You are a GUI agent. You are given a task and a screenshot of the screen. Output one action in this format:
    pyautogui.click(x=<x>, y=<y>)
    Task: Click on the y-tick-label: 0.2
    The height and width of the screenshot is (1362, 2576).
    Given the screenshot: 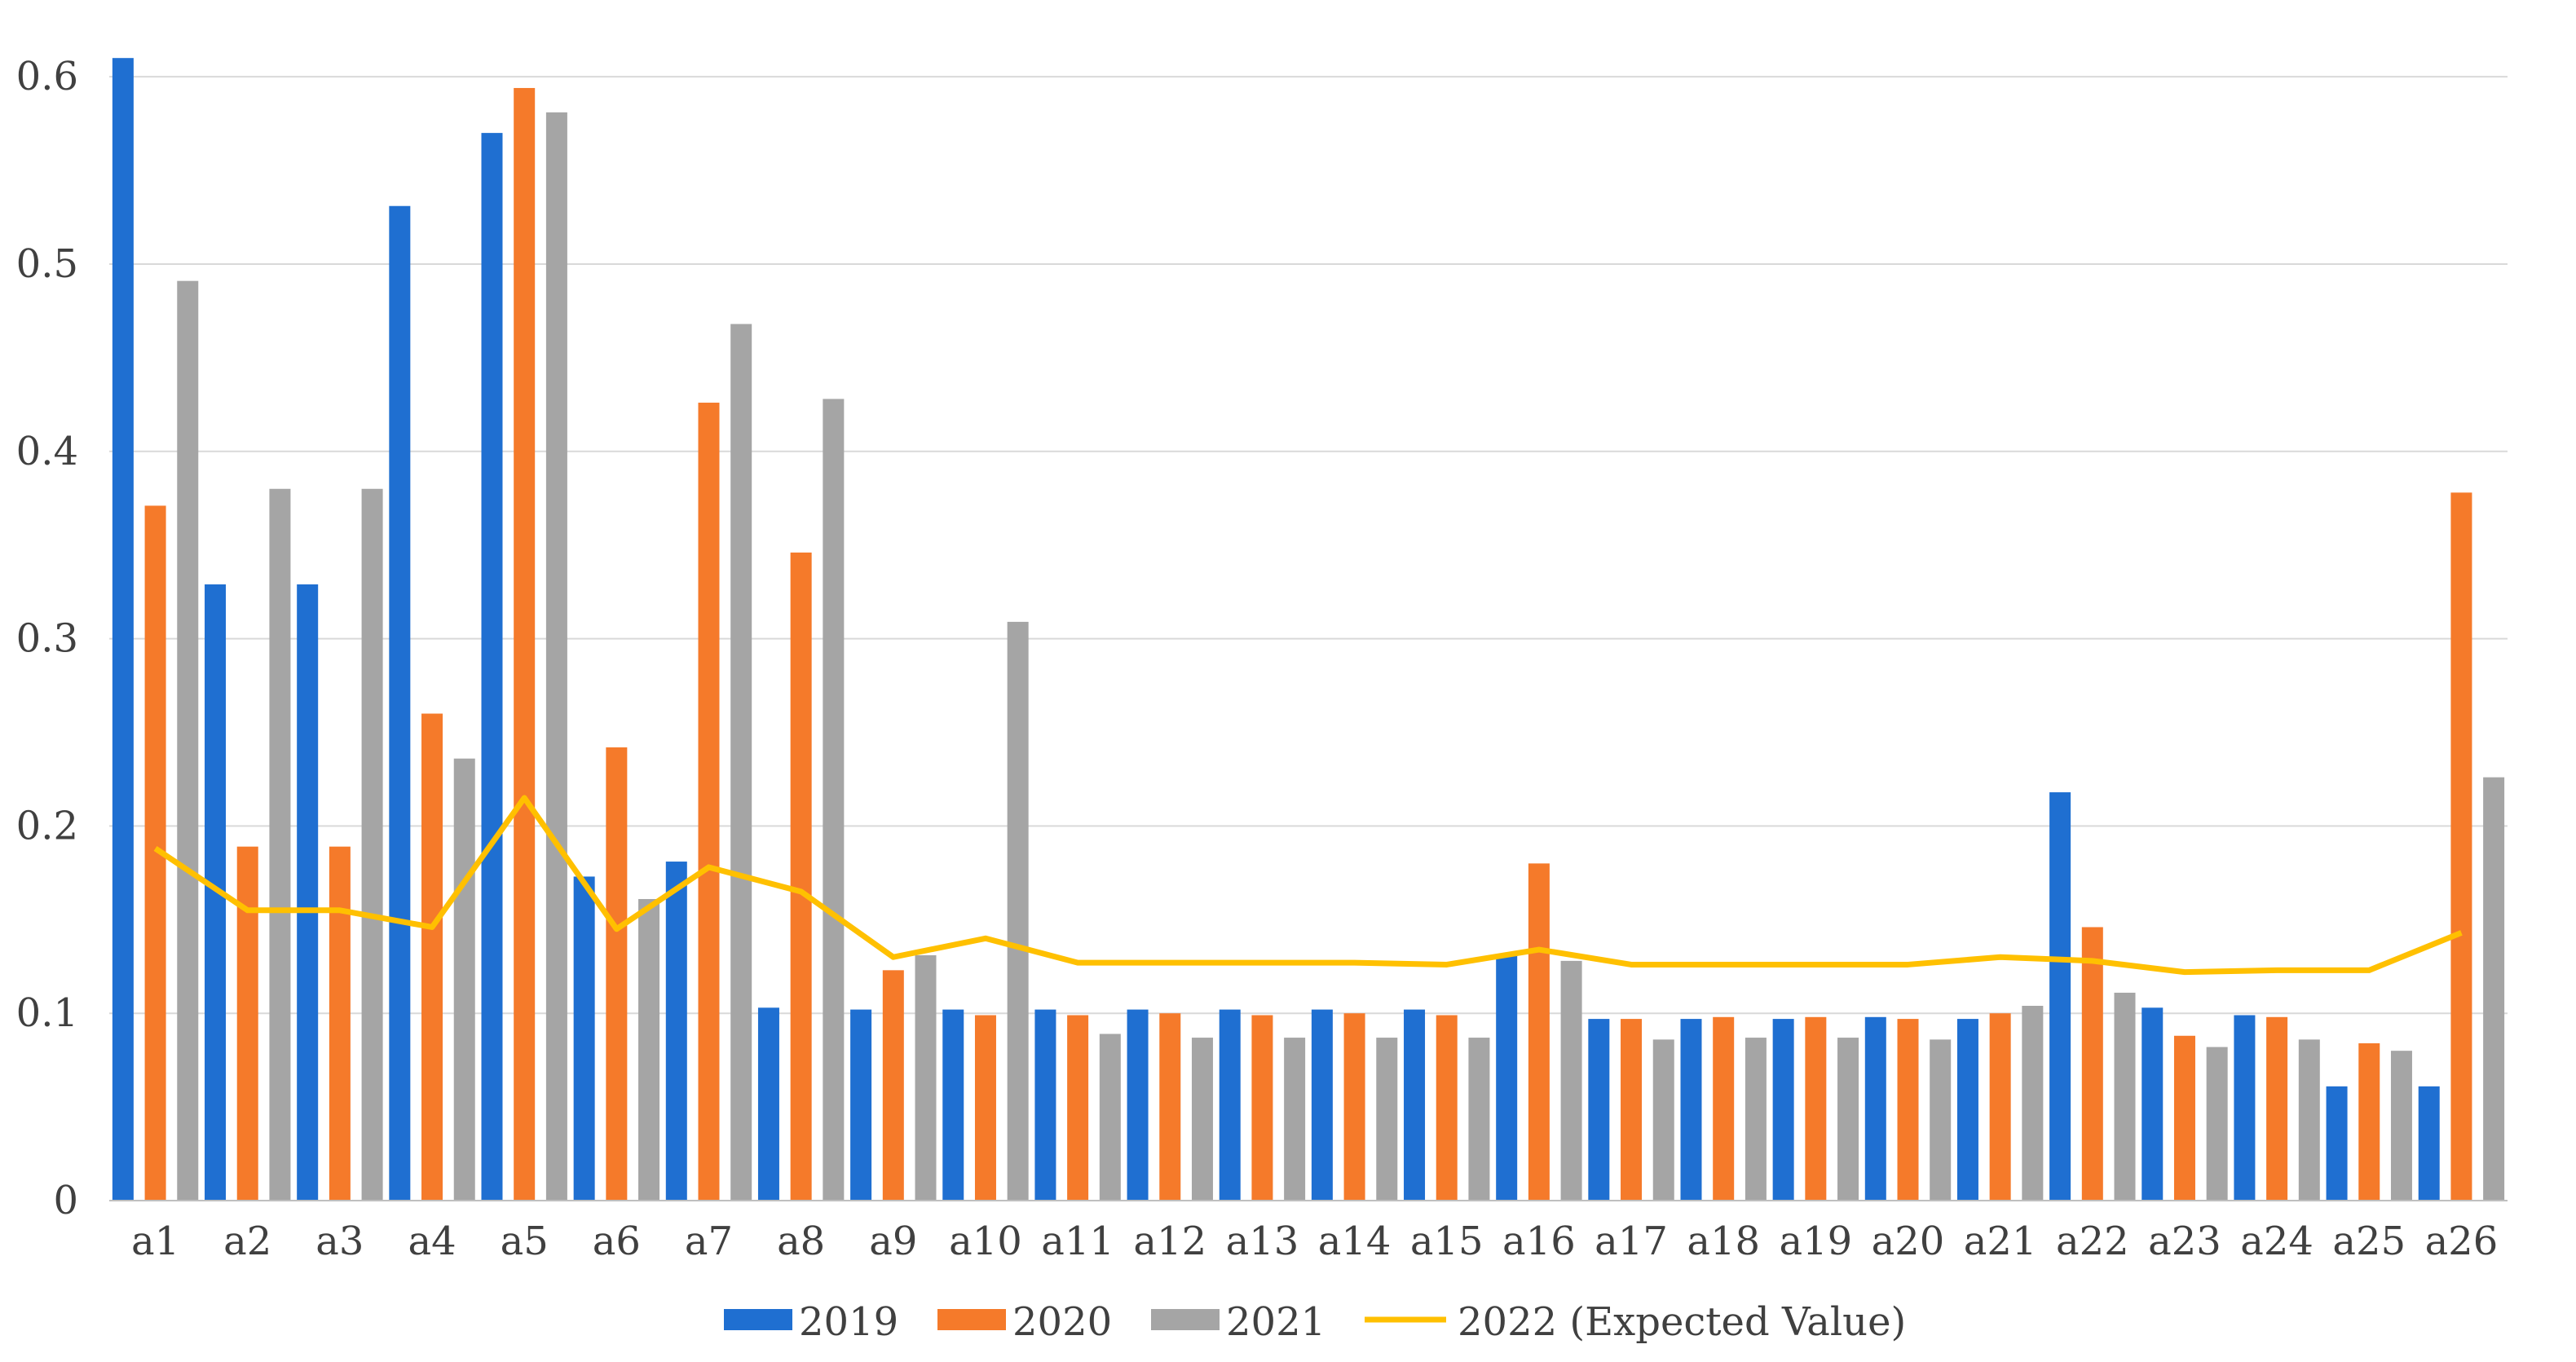 What is the action you would take?
    pyautogui.click(x=47, y=826)
    